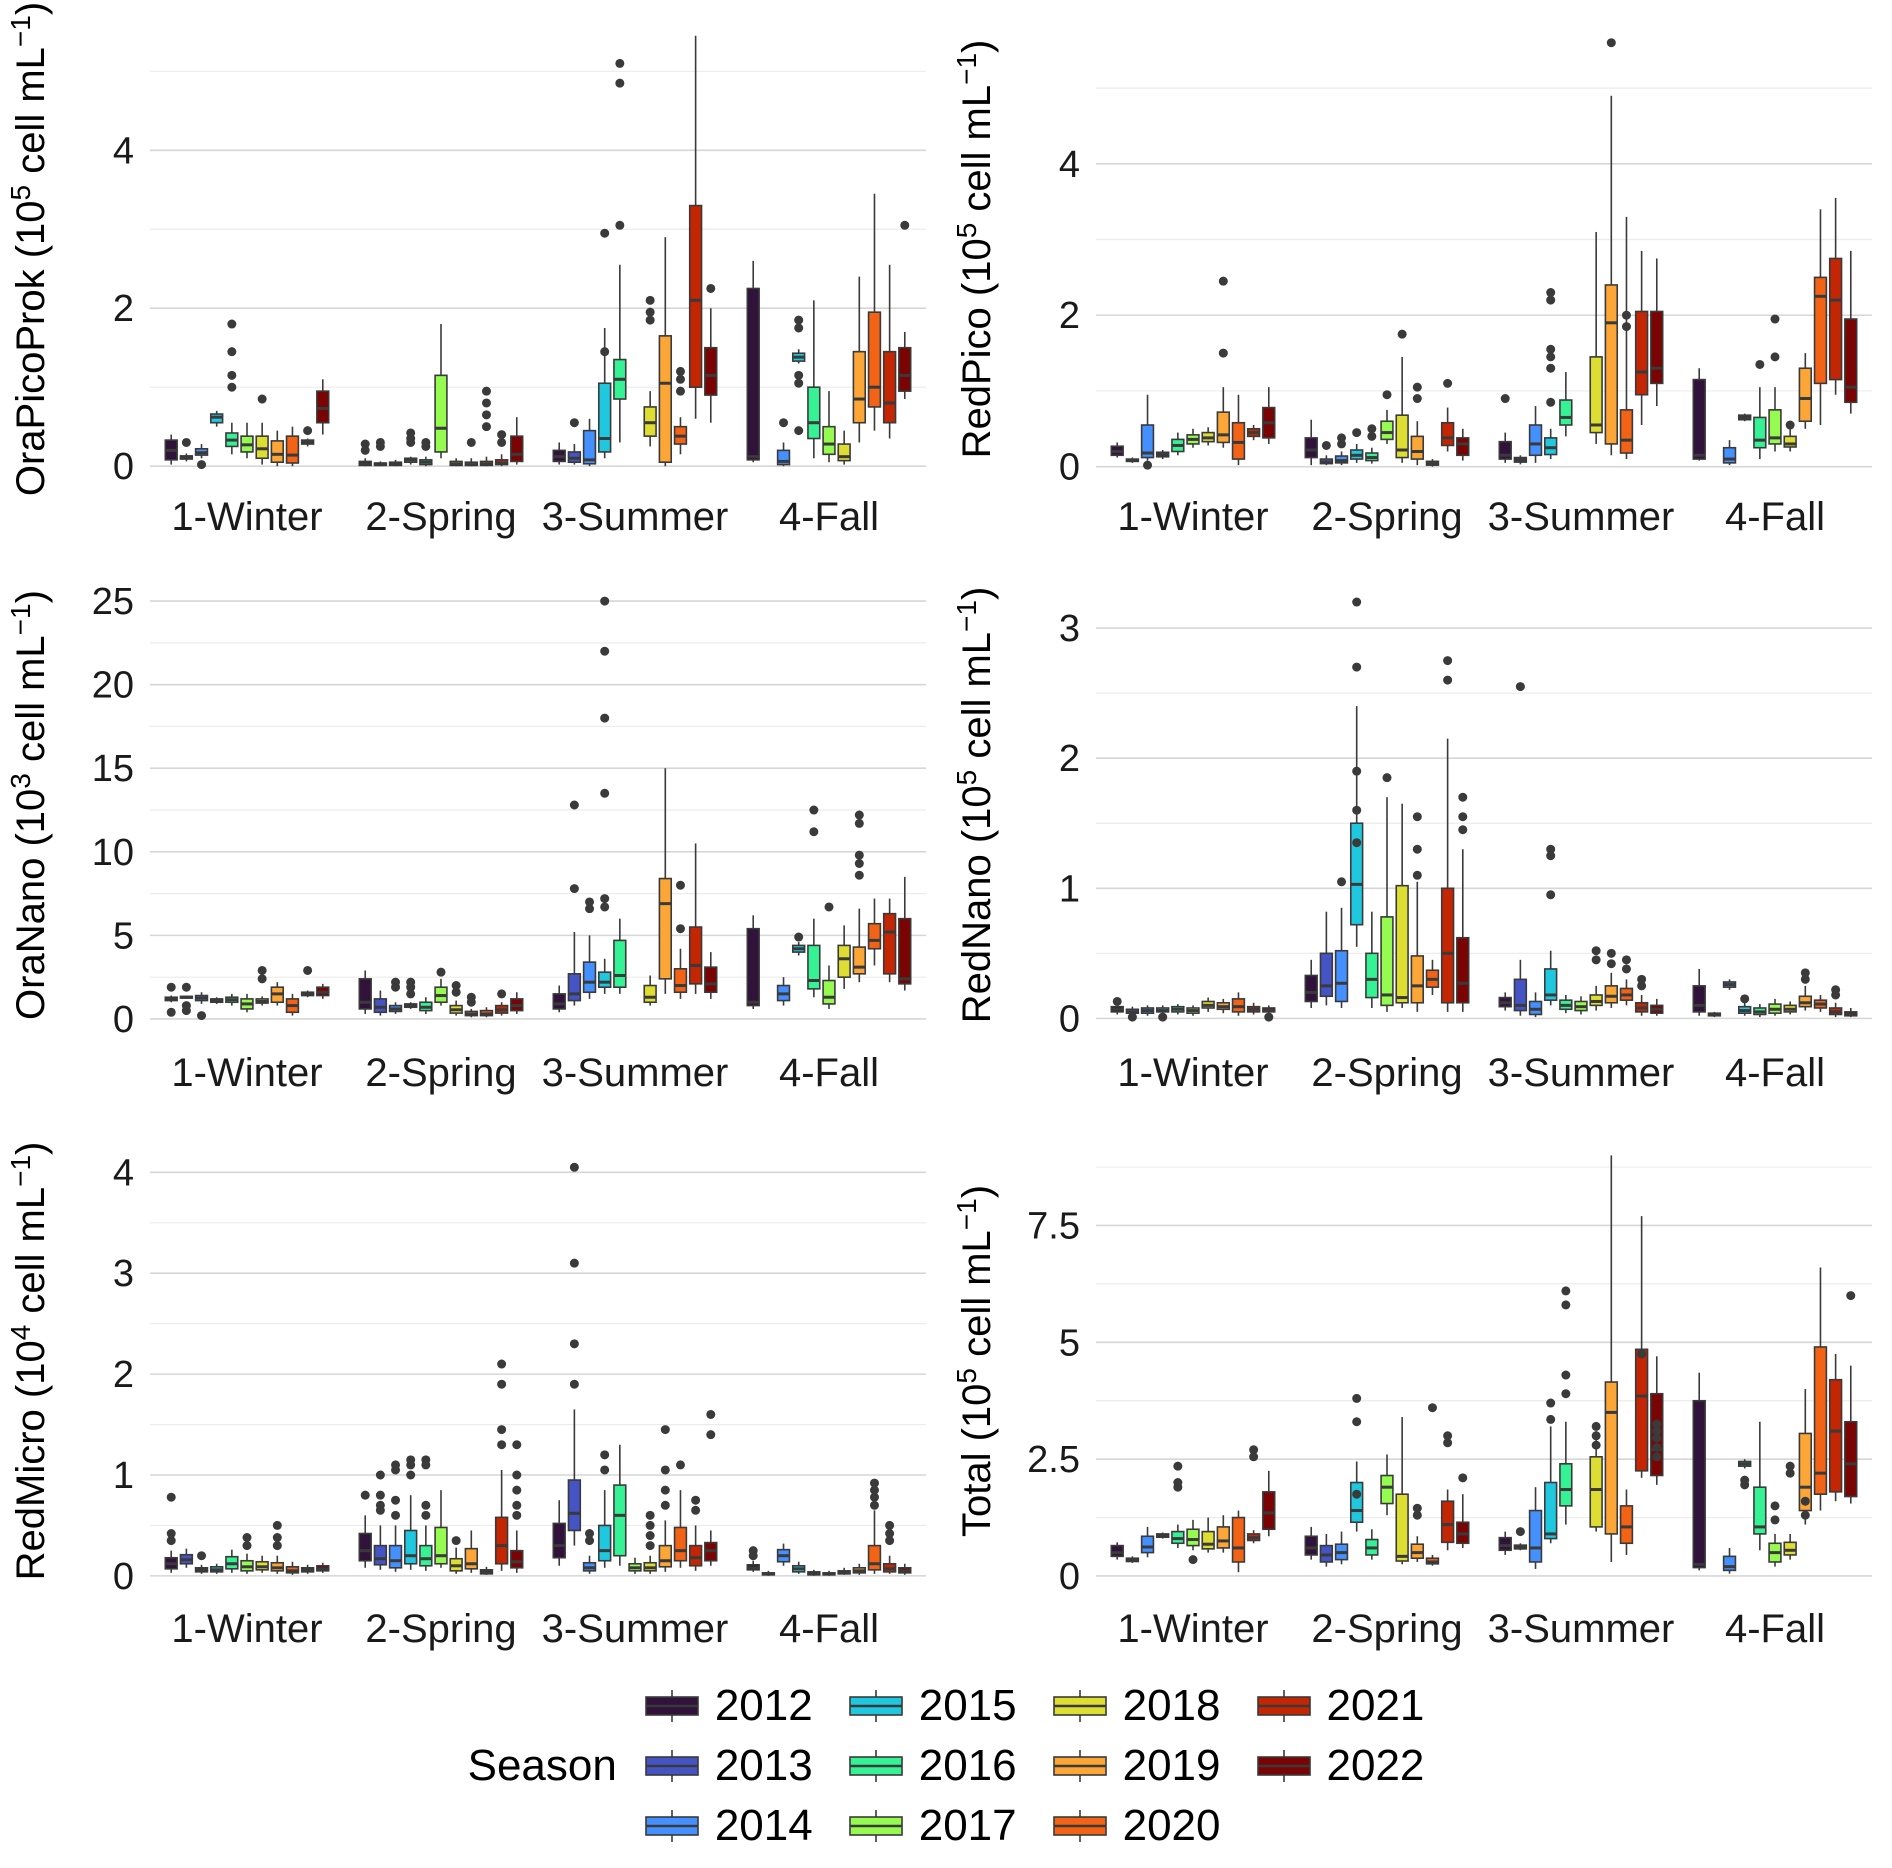  Describe the element at coordinates (1069, 316) in the screenshot. I see `y-tick-label: 2` at that location.